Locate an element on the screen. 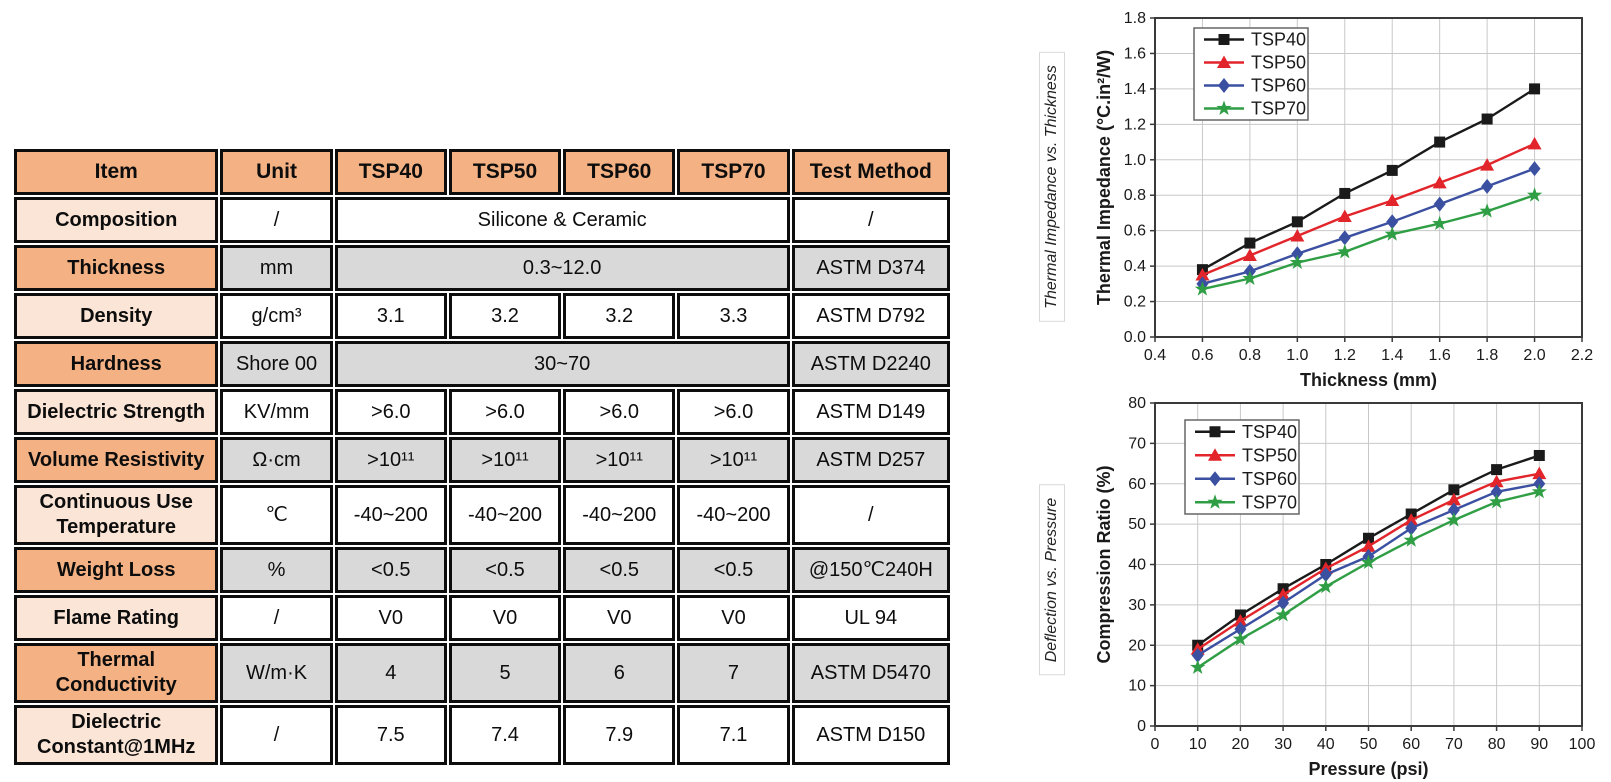 The height and width of the screenshot is (782, 1611). value-cell: 4 is located at coordinates (390, 673).